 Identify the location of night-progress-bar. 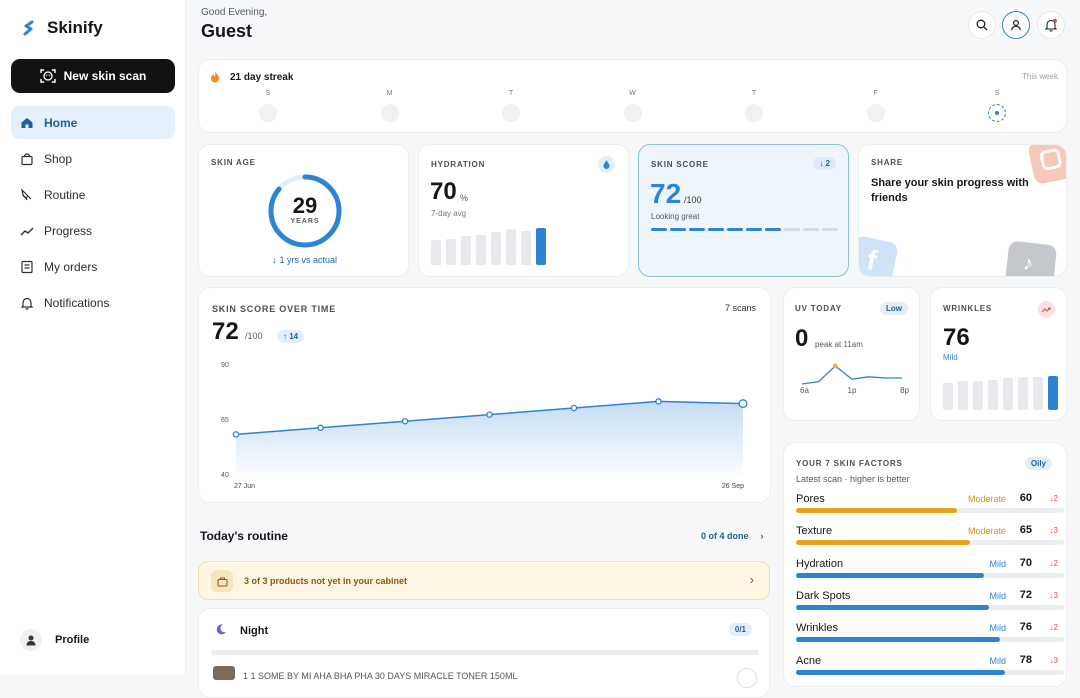
(485, 652).